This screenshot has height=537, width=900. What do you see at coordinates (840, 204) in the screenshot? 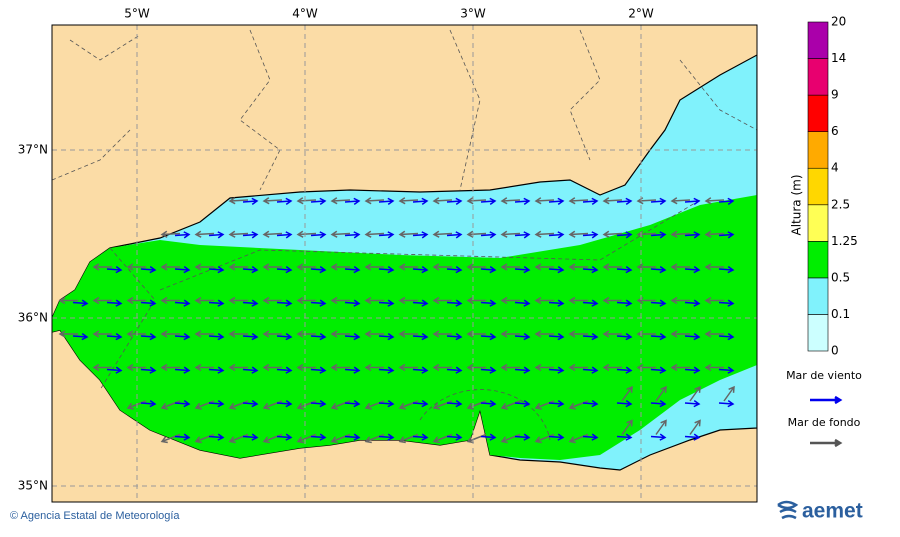
I see `colorbar-label: 2.5` at bounding box center [840, 204].